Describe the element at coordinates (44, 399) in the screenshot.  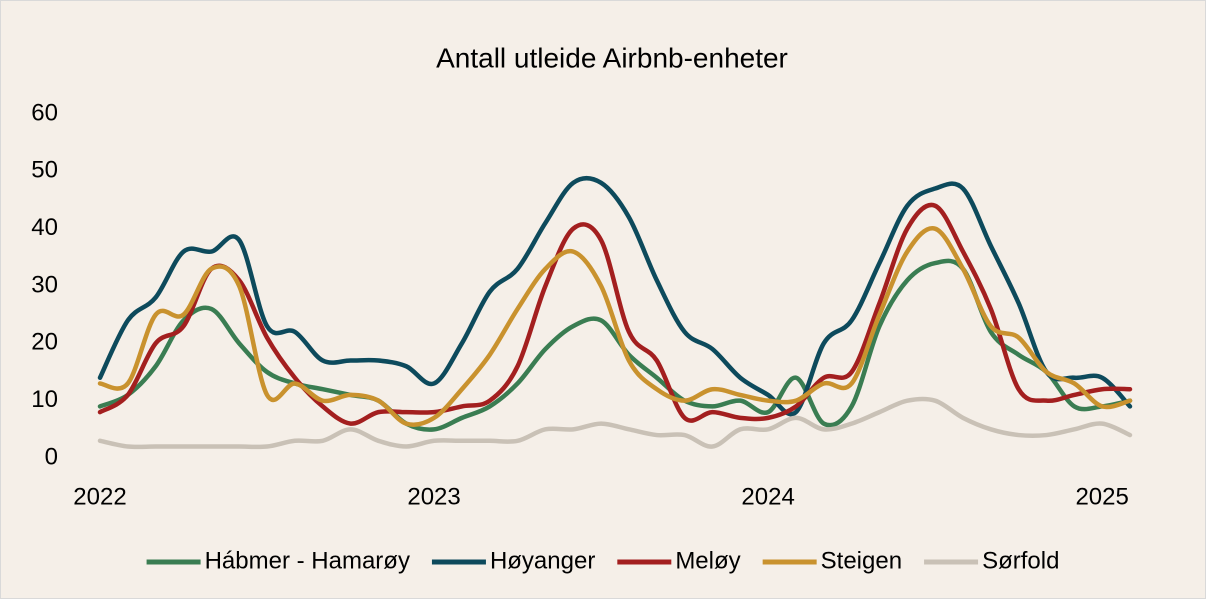
I see `y-tick-label: 10` at that location.